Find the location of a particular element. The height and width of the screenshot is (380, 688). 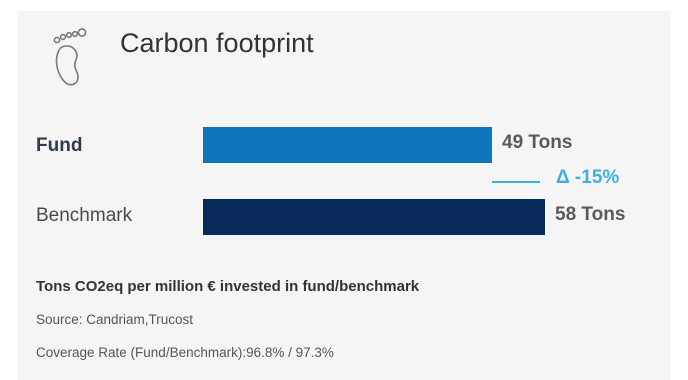

footprint-icon is located at coordinates (70, 57).